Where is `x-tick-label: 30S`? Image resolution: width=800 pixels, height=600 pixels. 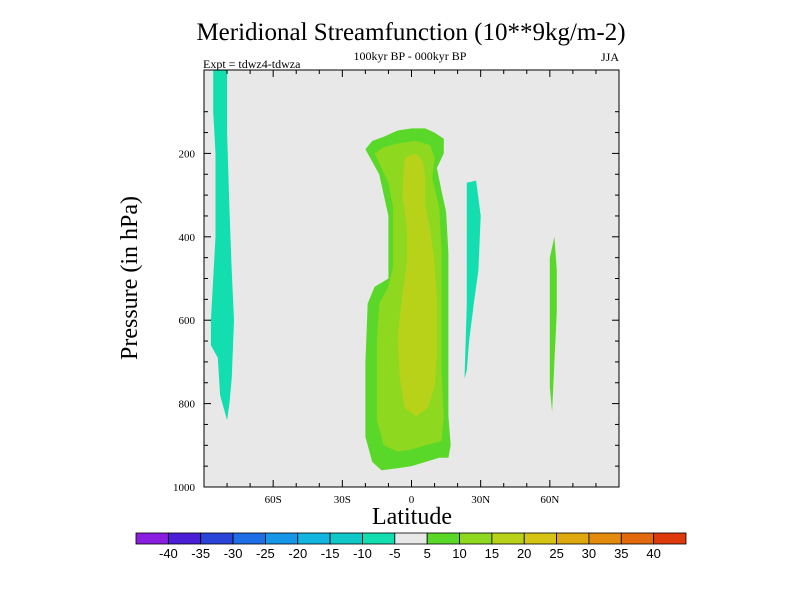 x-tick-label: 30S is located at coordinates (342, 500).